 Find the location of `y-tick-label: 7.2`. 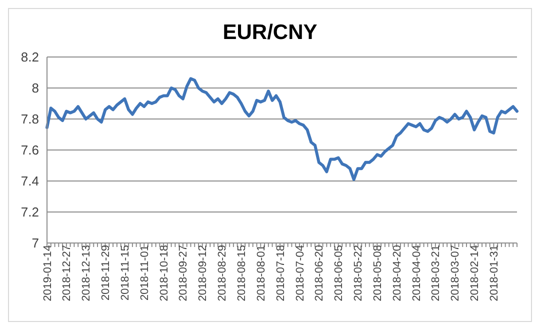

y-tick-label: 7.2 is located at coordinates (29, 212).